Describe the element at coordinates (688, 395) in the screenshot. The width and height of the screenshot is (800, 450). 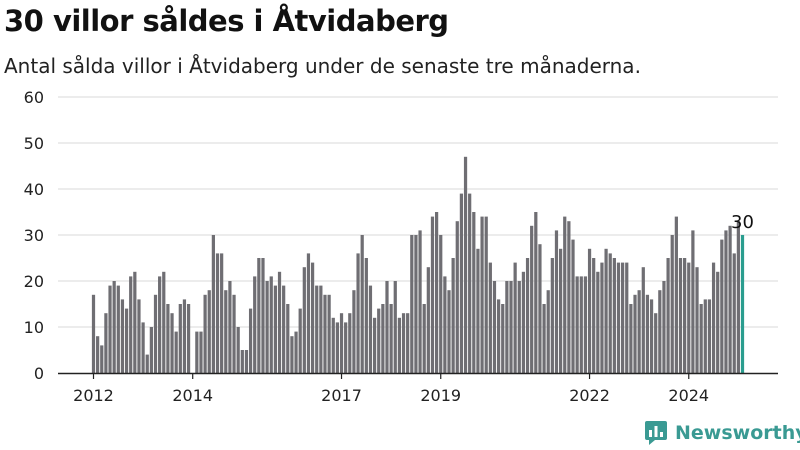
I see `x-tick-label: 2024` at that location.